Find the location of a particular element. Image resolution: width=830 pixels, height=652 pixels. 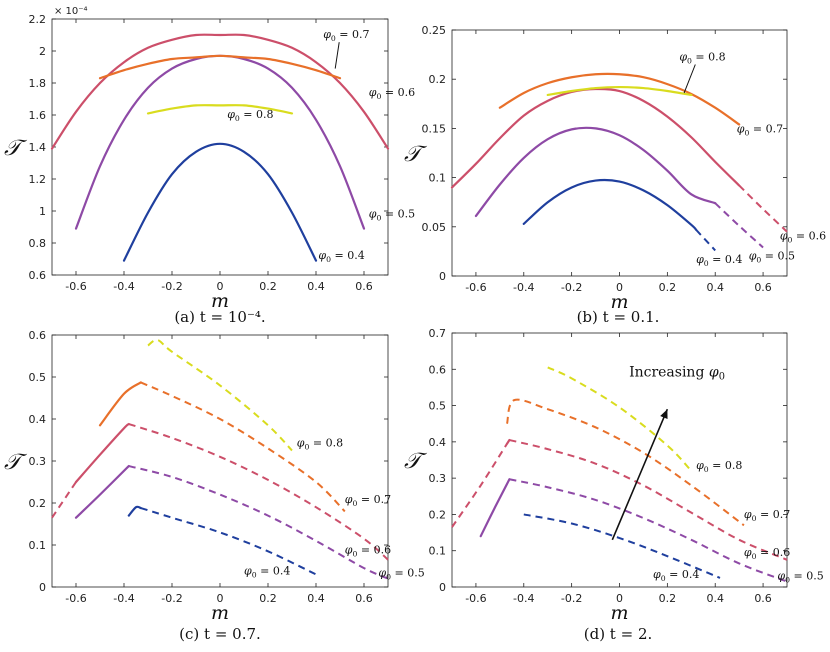

y-tick-label: 0.4 is located at coordinates (438, 442).